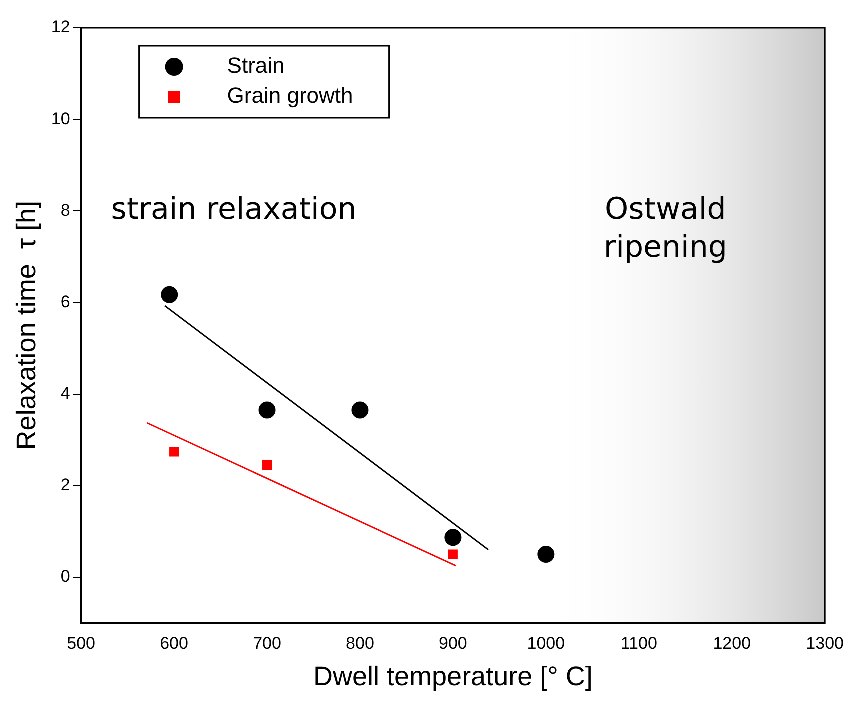  I want to click on x-tick-label: 800, so click(360, 644).